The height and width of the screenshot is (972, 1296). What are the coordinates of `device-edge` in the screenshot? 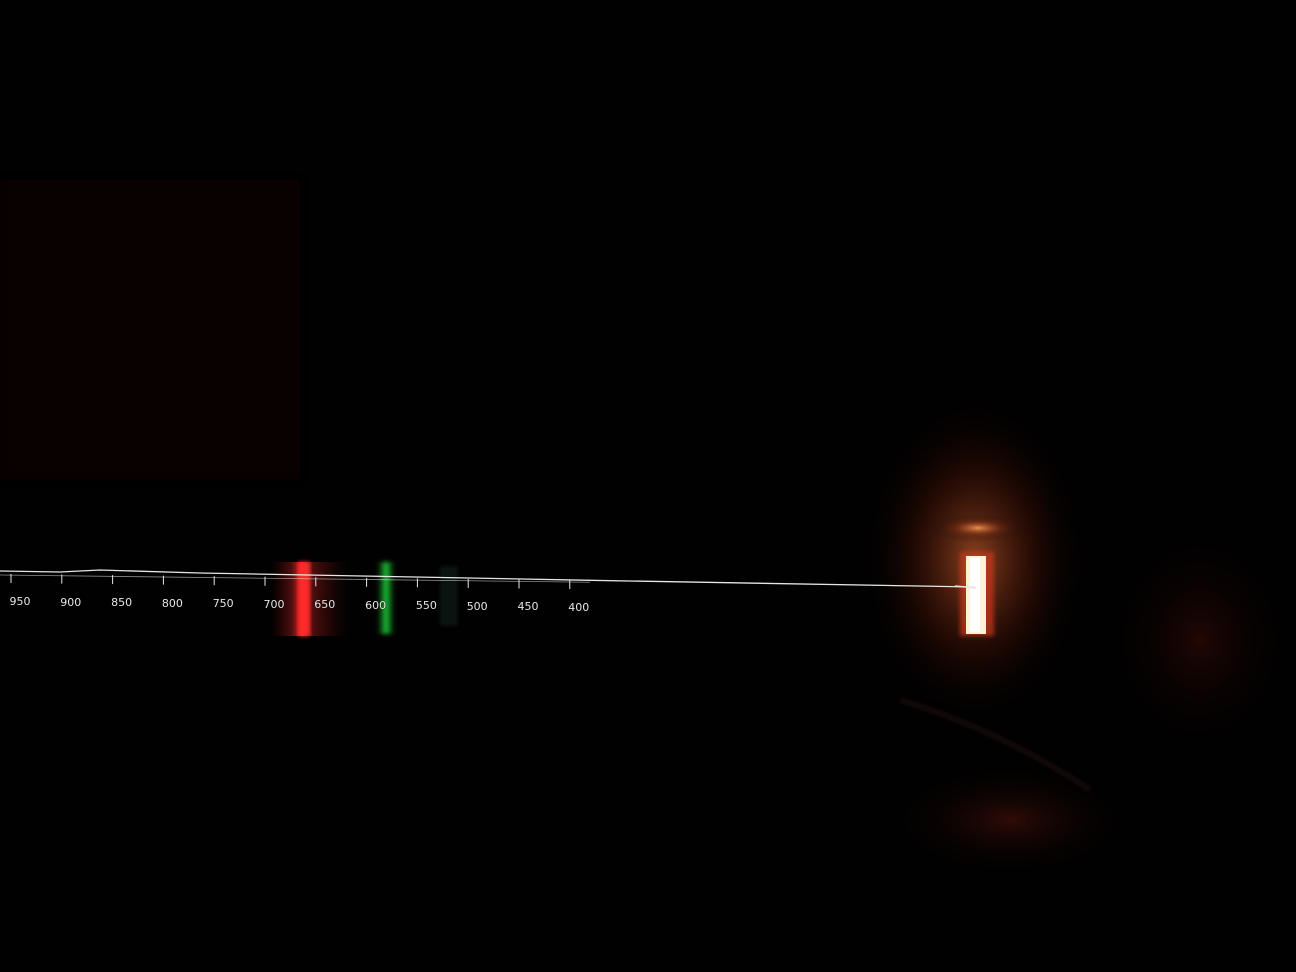 It's located at (995, 745).